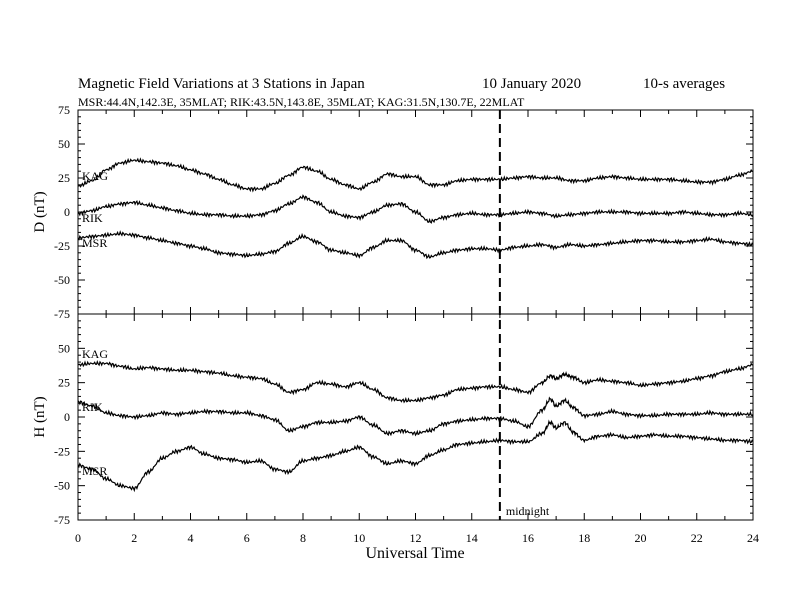  Describe the element at coordinates (64, 110) in the screenshot. I see `y-tick-label: 75` at that location.